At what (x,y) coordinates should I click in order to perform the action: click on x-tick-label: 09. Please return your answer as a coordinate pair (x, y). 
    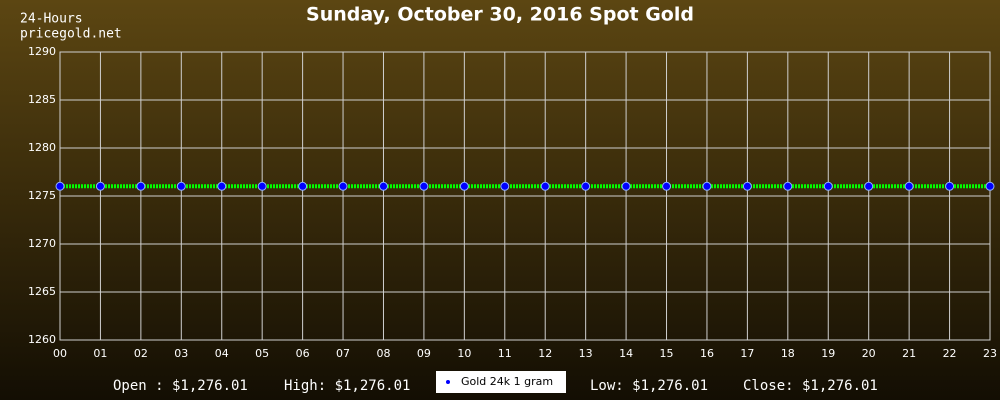
    Looking at the image, I should click on (424, 353).